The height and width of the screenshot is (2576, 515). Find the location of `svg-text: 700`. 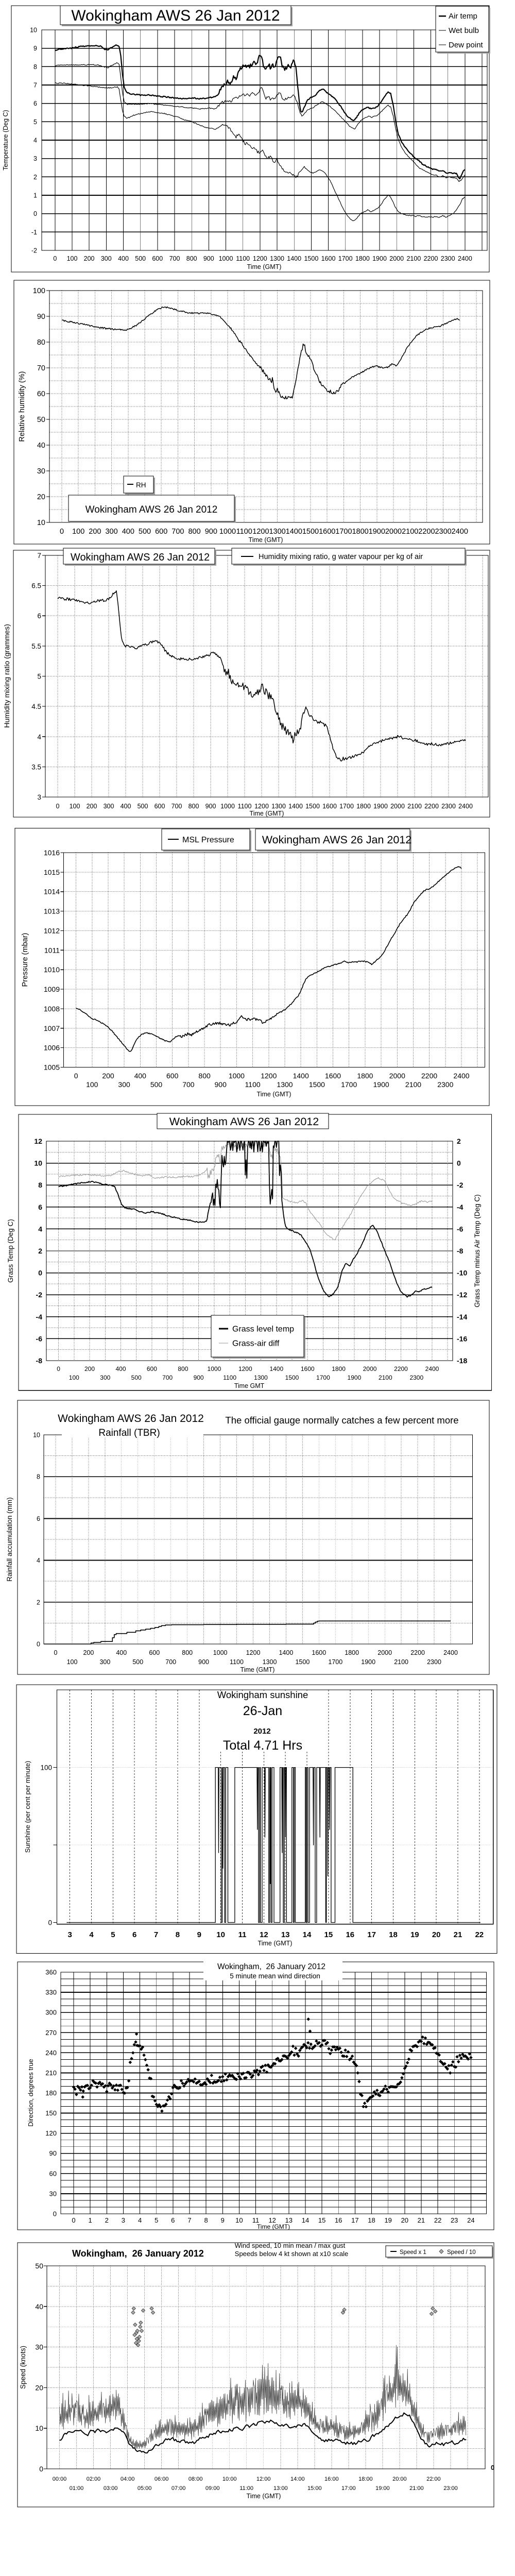

svg-text: 700 is located at coordinates (189, 1084).